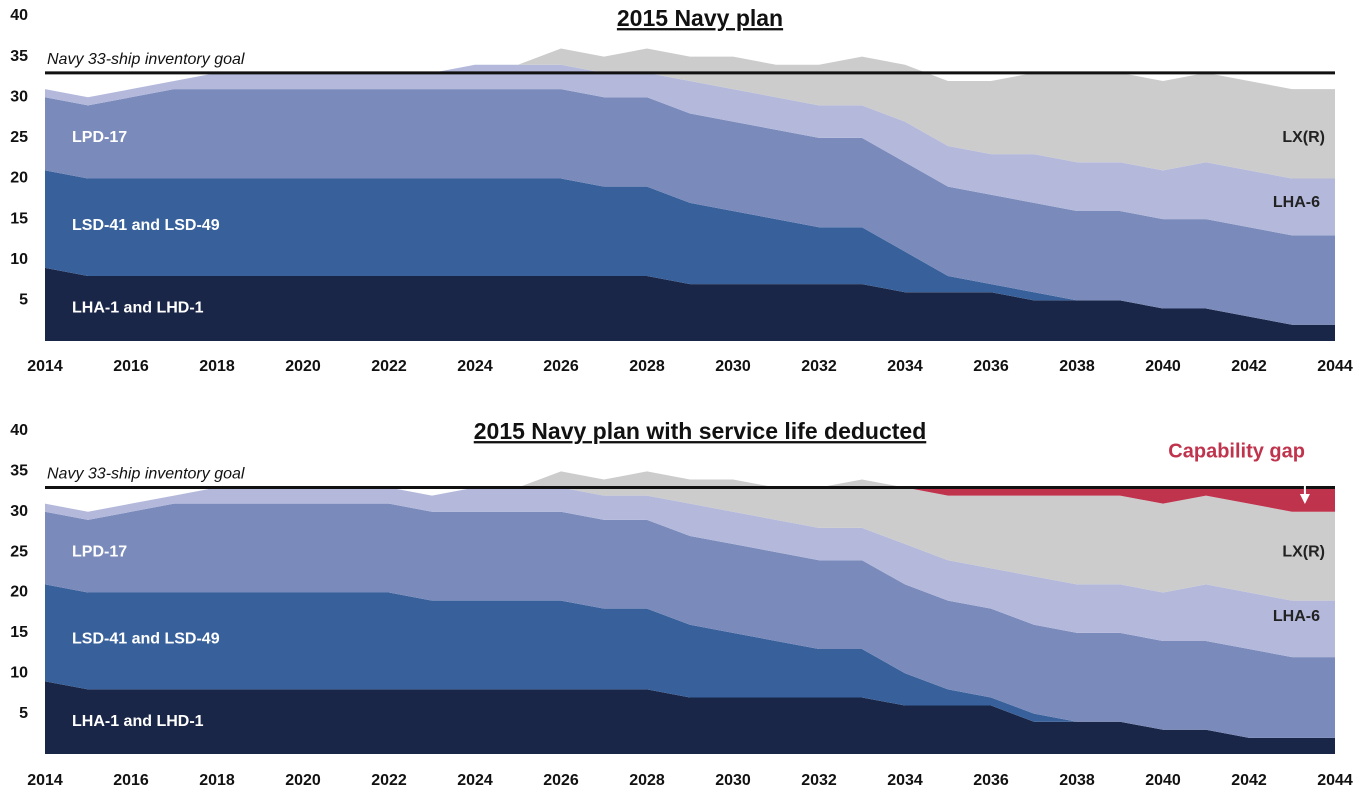 The image size is (1364, 797). What do you see at coordinates (1304, 499) in the screenshot?
I see `arrow-head` at bounding box center [1304, 499].